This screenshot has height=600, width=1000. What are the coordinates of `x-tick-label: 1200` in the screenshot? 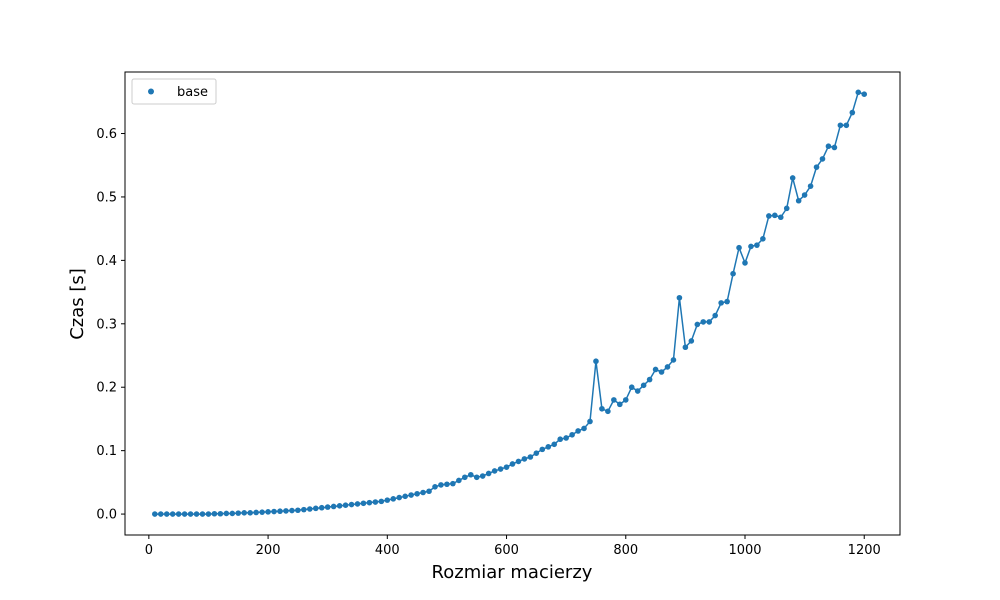 It's located at (864, 550).